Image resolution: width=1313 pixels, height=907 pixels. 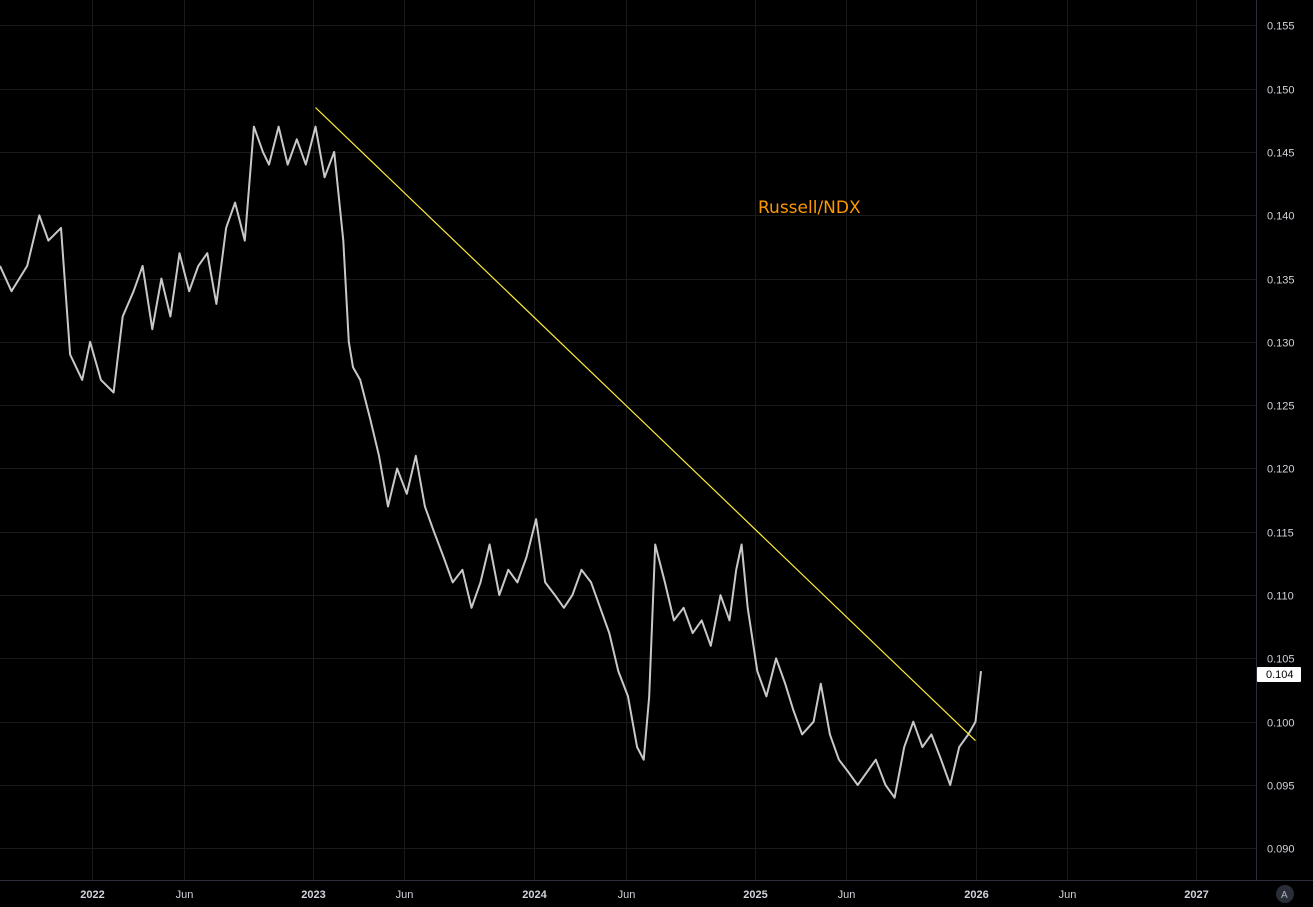 What do you see at coordinates (644, 895) in the screenshot?
I see `time-axis: 2022 Jun 2023 Jun 2024 Jun 2025 Jun 2026 Jun 2027` at bounding box center [644, 895].